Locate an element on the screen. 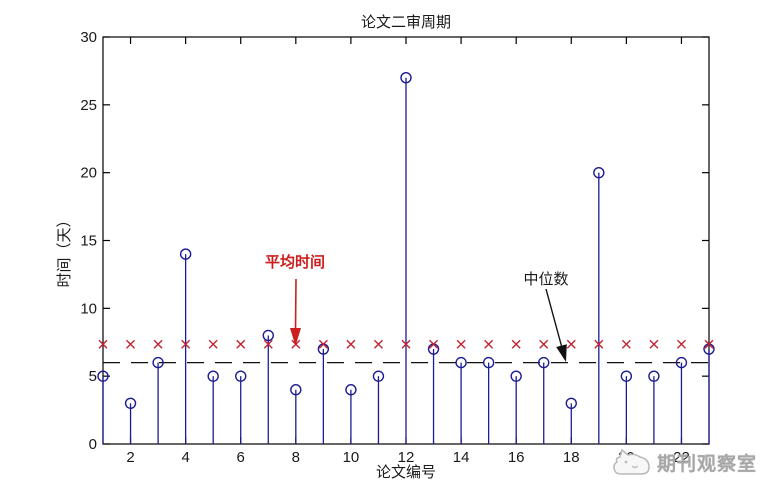 This screenshot has width=782, height=500. chart-title: 论文二审周期 is located at coordinates (405, 22).